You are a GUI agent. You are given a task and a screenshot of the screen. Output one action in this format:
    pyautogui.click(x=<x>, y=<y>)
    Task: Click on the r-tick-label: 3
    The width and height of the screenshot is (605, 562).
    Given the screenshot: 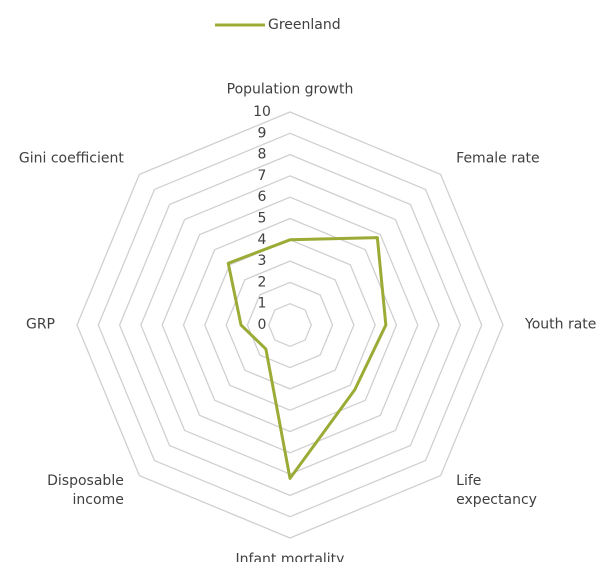 What is the action you would take?
    pyautogui.click(x=262, y=261)
    